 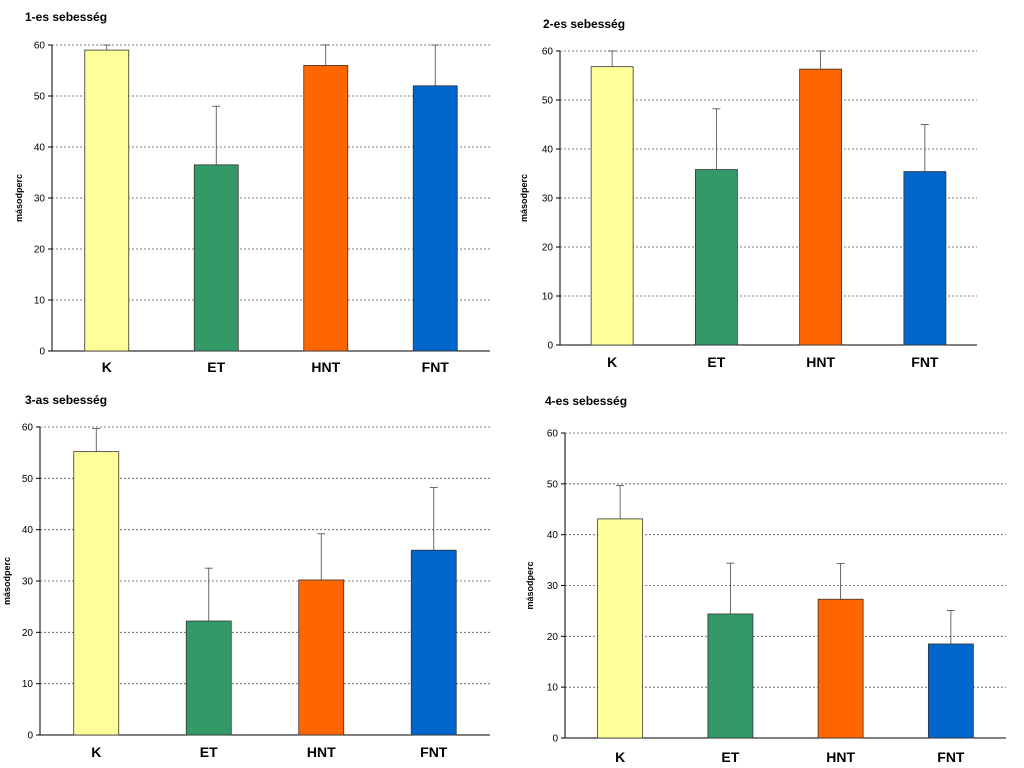 I want to click on chart-title: 2-es sebesség, so click(x=584, y=24).